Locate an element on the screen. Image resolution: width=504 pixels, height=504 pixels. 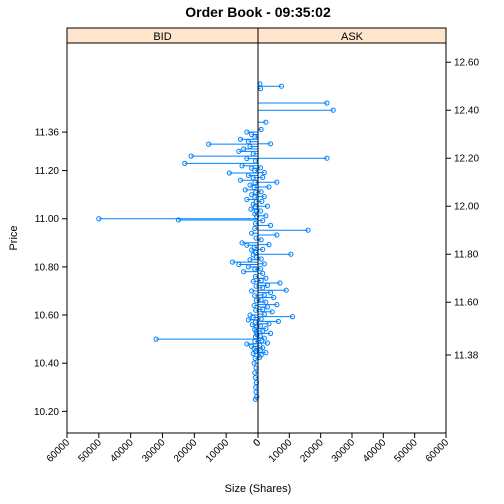
ask-y-tick-label: 11.38 is located at coordinates (466, 356).